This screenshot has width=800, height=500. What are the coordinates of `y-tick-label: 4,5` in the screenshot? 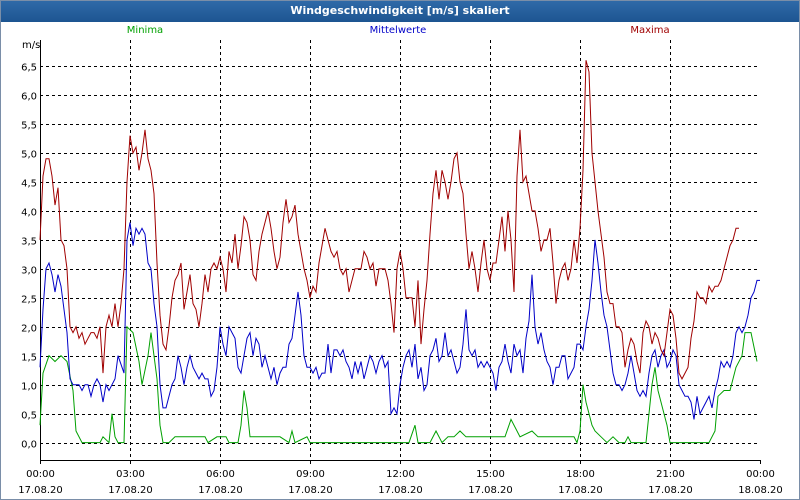 It's located at (29, 184).